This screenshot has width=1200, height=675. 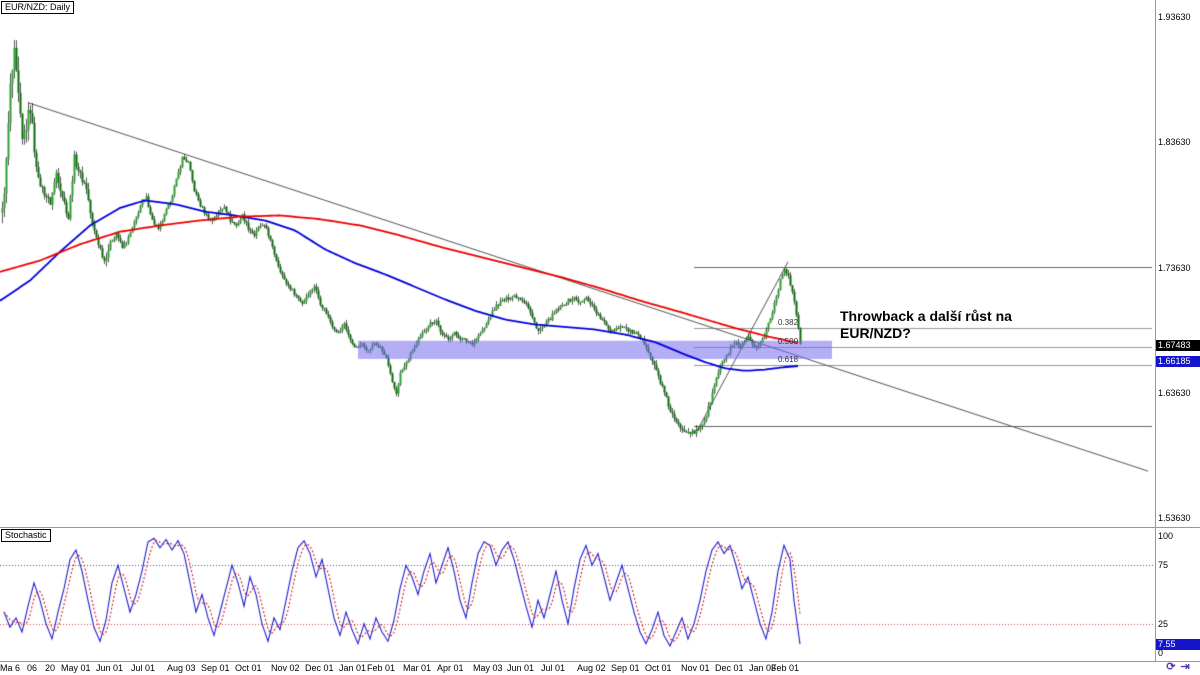 I want to click on price-tick: 1.93630, so click(x=1174, y=17).